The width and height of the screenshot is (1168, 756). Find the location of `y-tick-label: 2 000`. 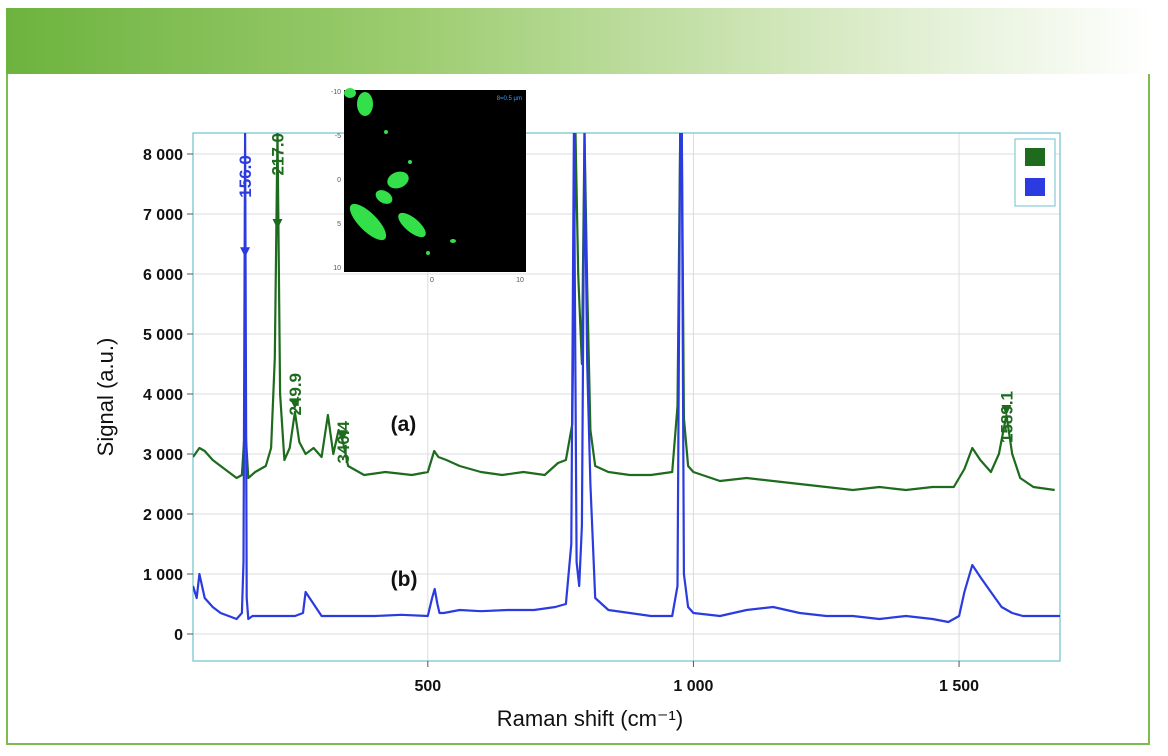

y-tick-label: 2 000 is located at coordinates (163, 515).